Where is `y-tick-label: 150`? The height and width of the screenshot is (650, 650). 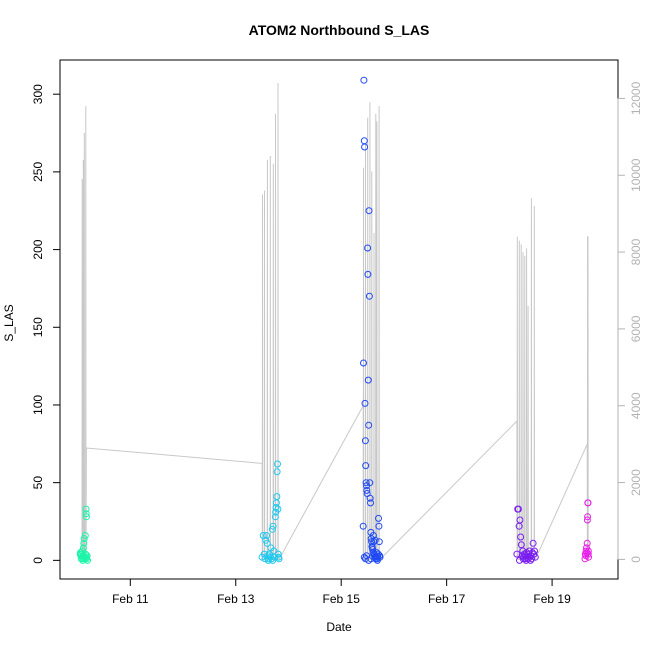
y-tick-label: 150 is located at coordinates (38, 327).